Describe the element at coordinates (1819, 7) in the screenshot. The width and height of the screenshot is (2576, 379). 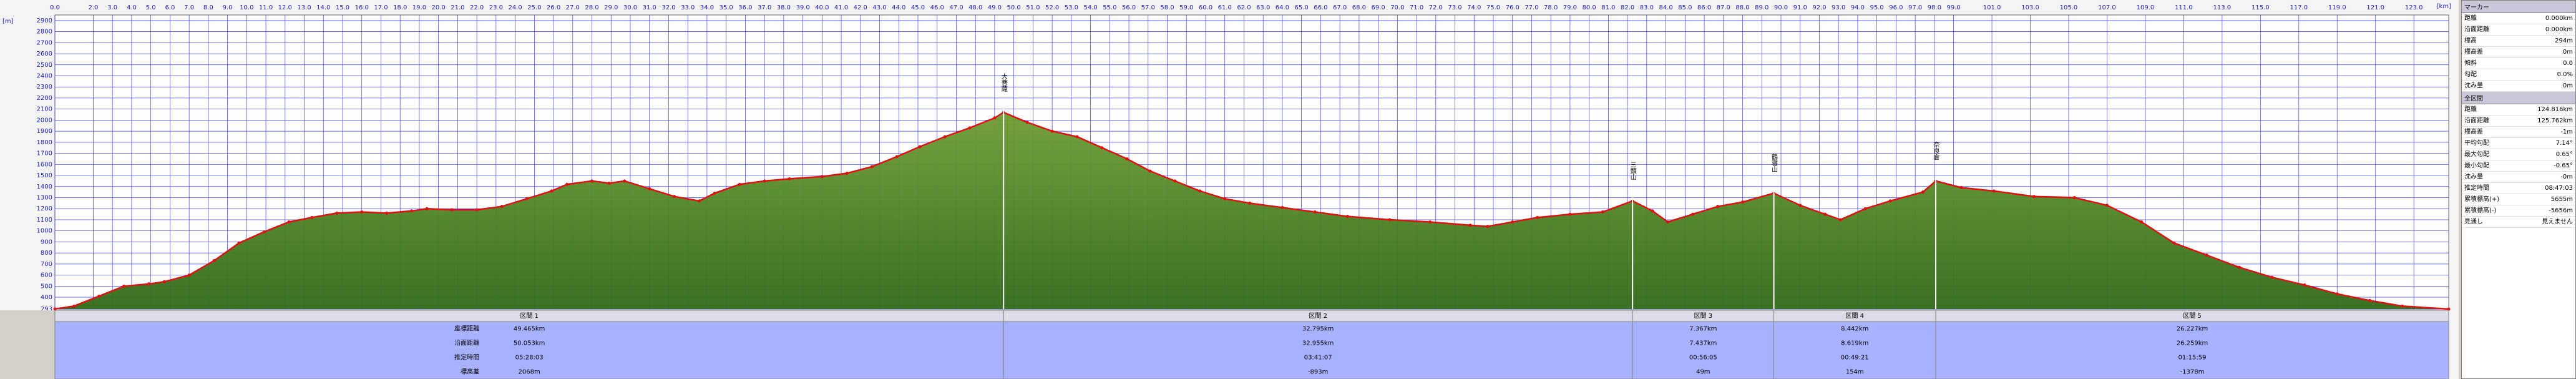
I see `x-tick-label: 92.0` at that location.